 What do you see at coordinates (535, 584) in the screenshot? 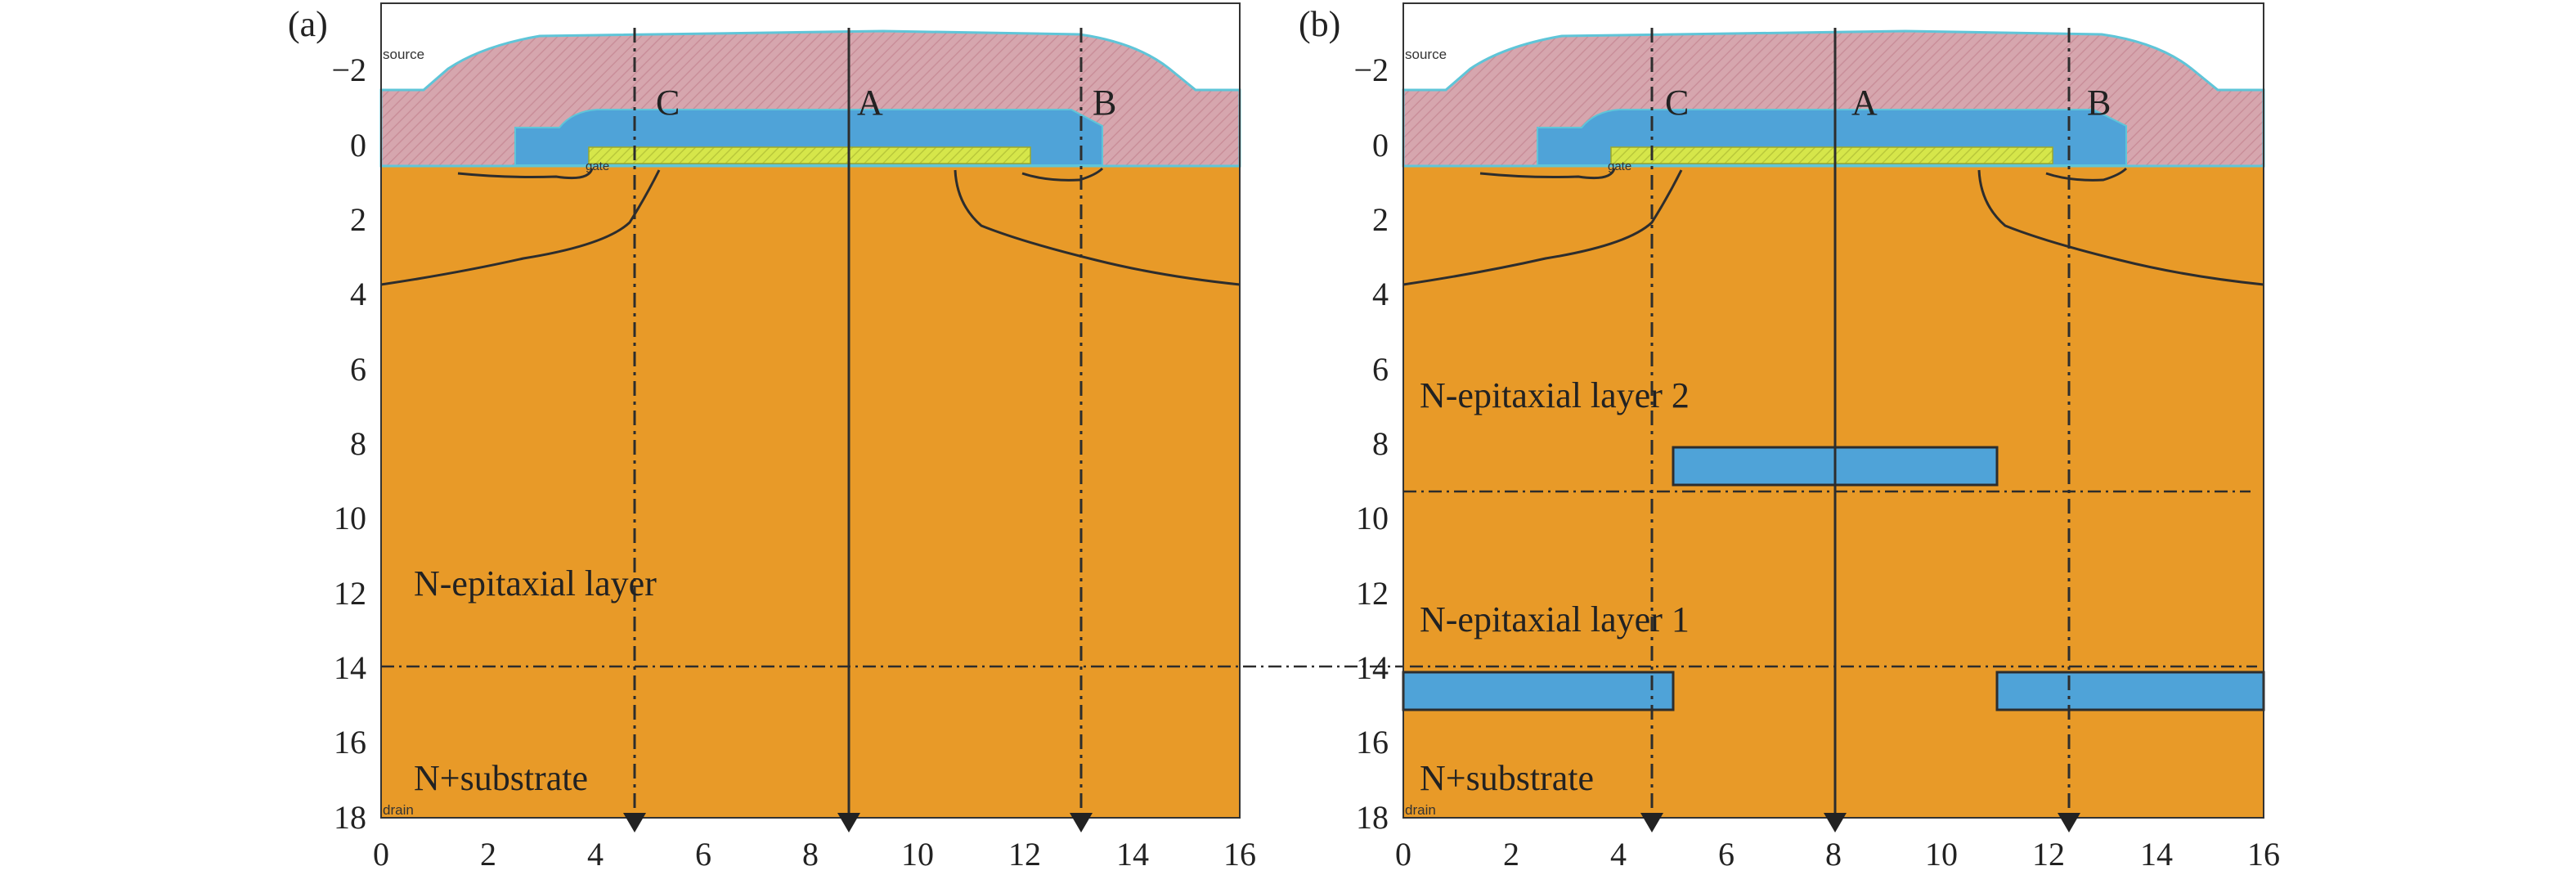
I see `layer-text-epi: N-epitaxial layer` at bounding box center [535, 584].